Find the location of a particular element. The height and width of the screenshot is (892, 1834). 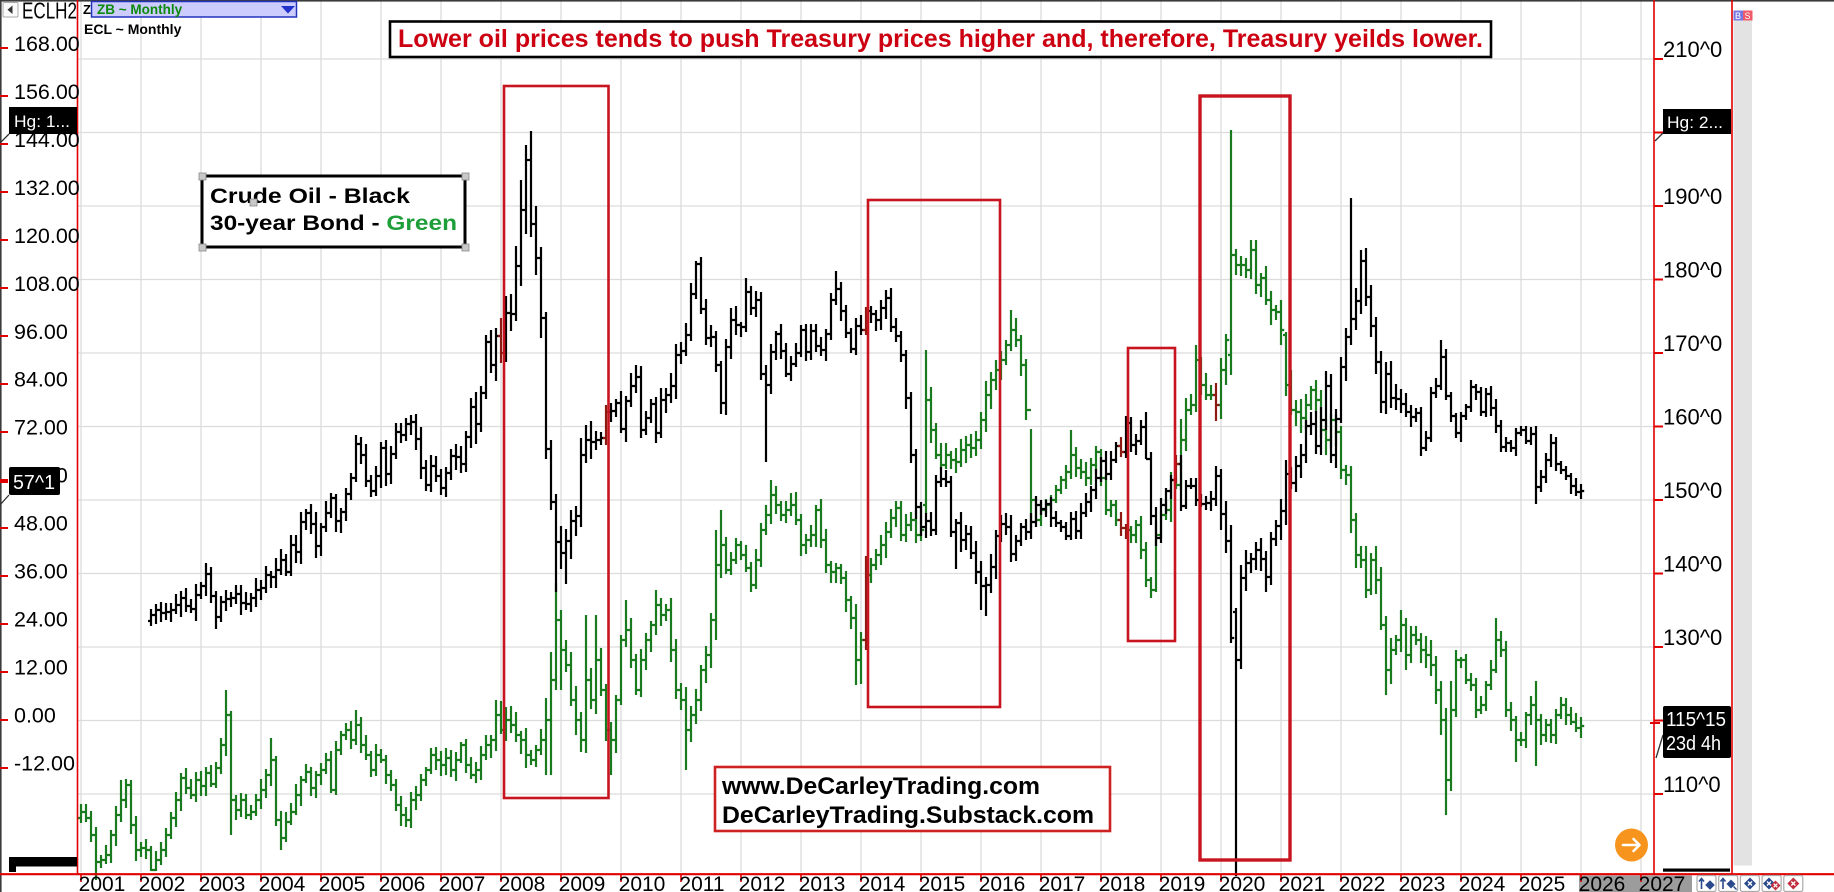

svg-text: 96.00 is located at coordinates (41, 332).